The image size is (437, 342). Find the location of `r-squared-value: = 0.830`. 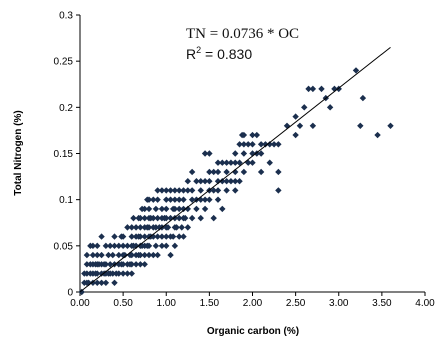

r-squared-value: = 0.830 is located at coordinates (226, 54).